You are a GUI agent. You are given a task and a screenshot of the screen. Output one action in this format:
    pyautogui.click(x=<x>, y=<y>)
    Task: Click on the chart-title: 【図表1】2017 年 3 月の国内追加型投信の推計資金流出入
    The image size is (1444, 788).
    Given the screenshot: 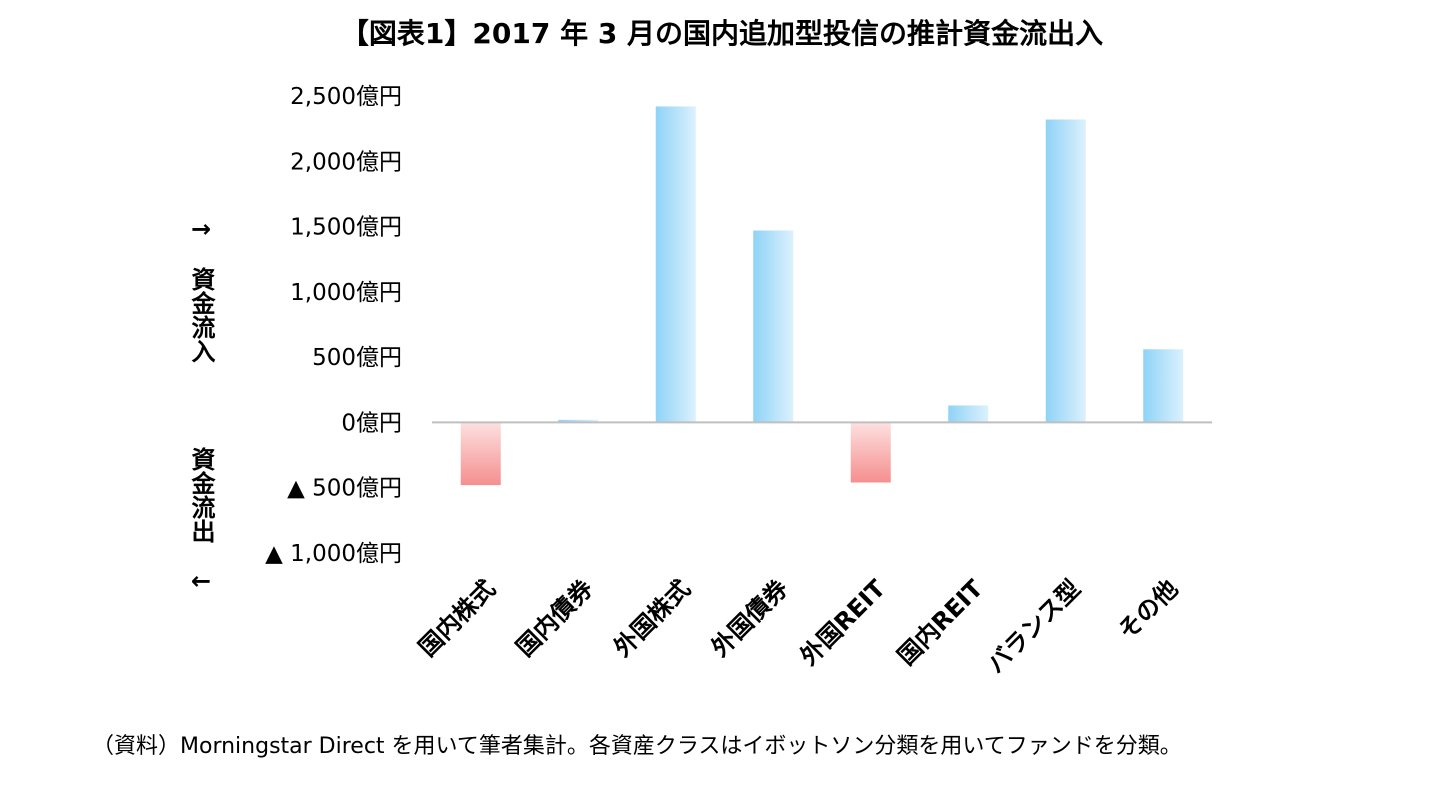 What is the action you would take?
    pyautogui.click(x=722, y=33)
    